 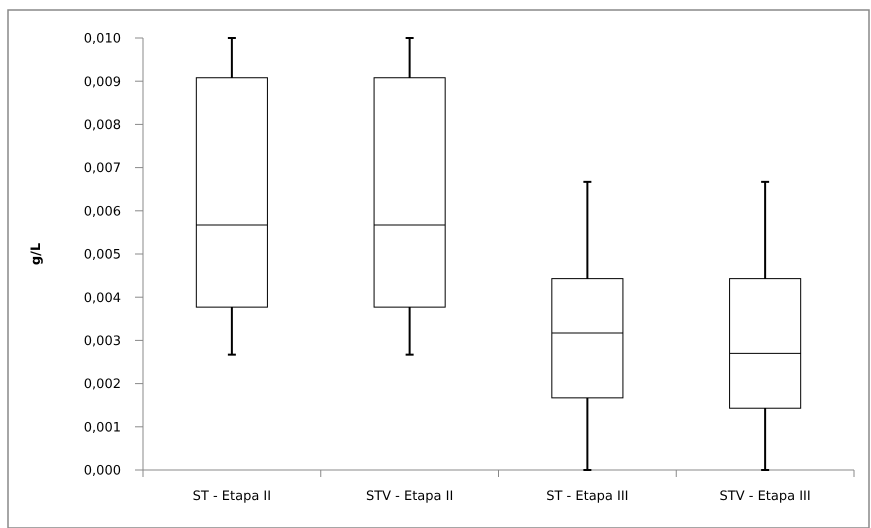 What do you see at coordinates (36, 254) in the screenshot?
I see `y-axis-title: g/L` at bounding box center [36, 254].